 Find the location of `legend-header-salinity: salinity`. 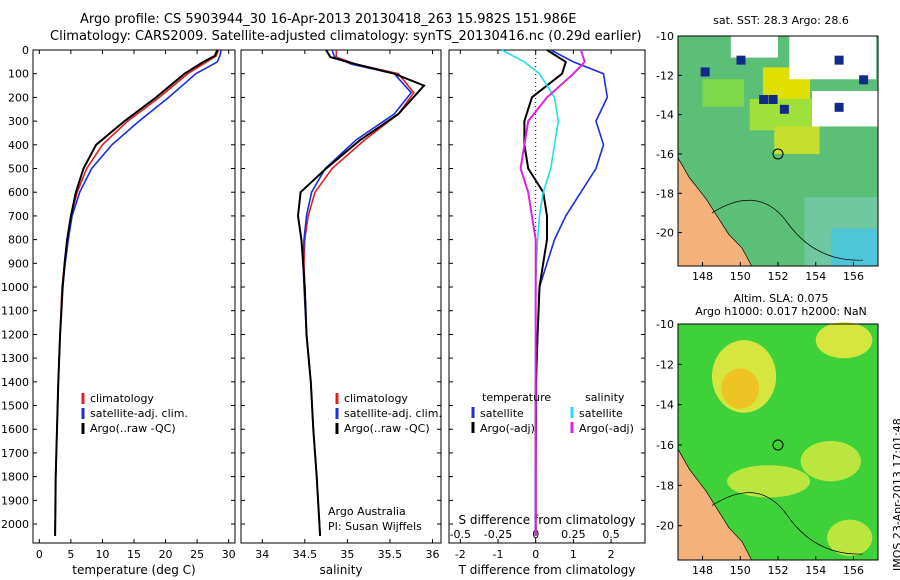

legend-header-salinity: salinity is located at coordinates (605, 397).